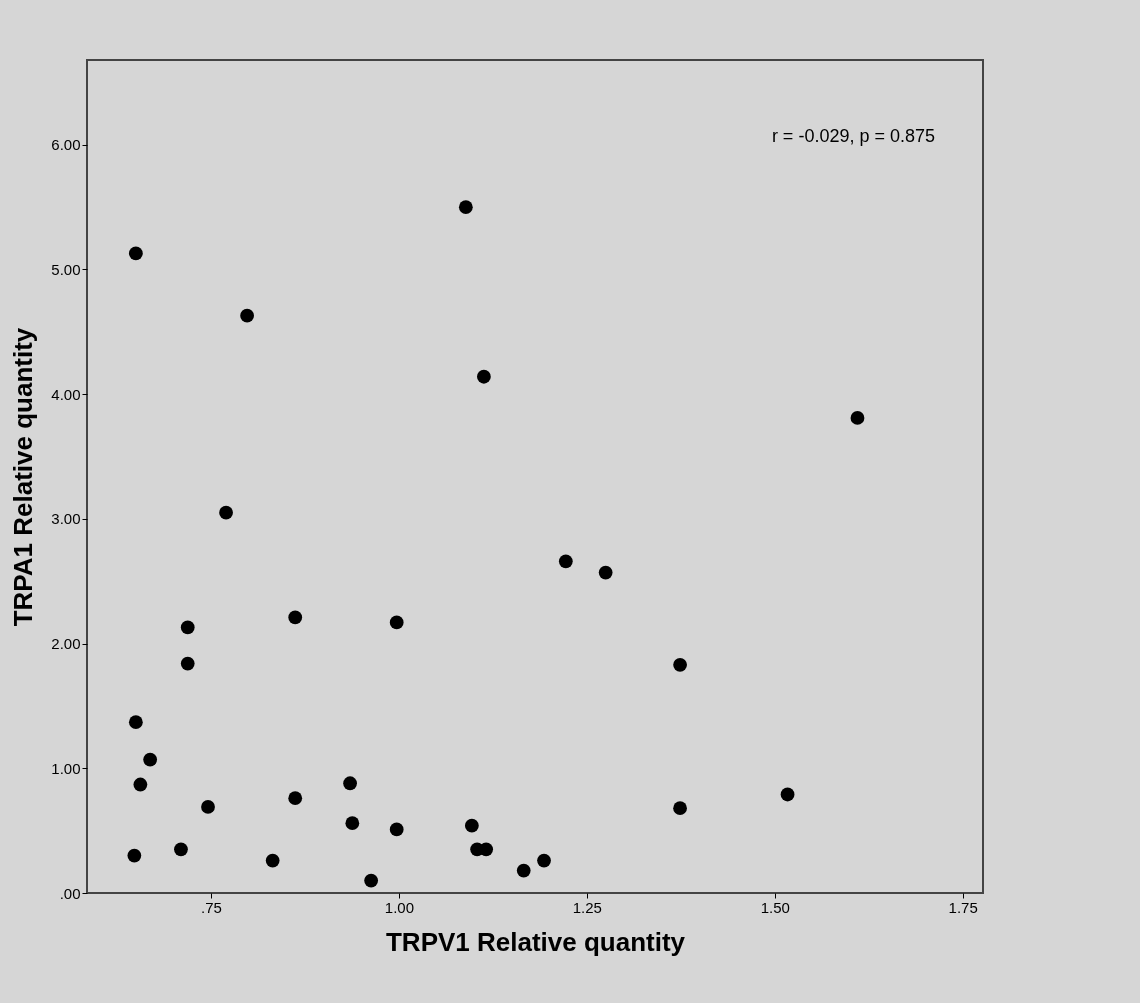  Describe the element at coordinates (66, 768) in the screenshot. I see `y-tick-label: 1.00` at that location.